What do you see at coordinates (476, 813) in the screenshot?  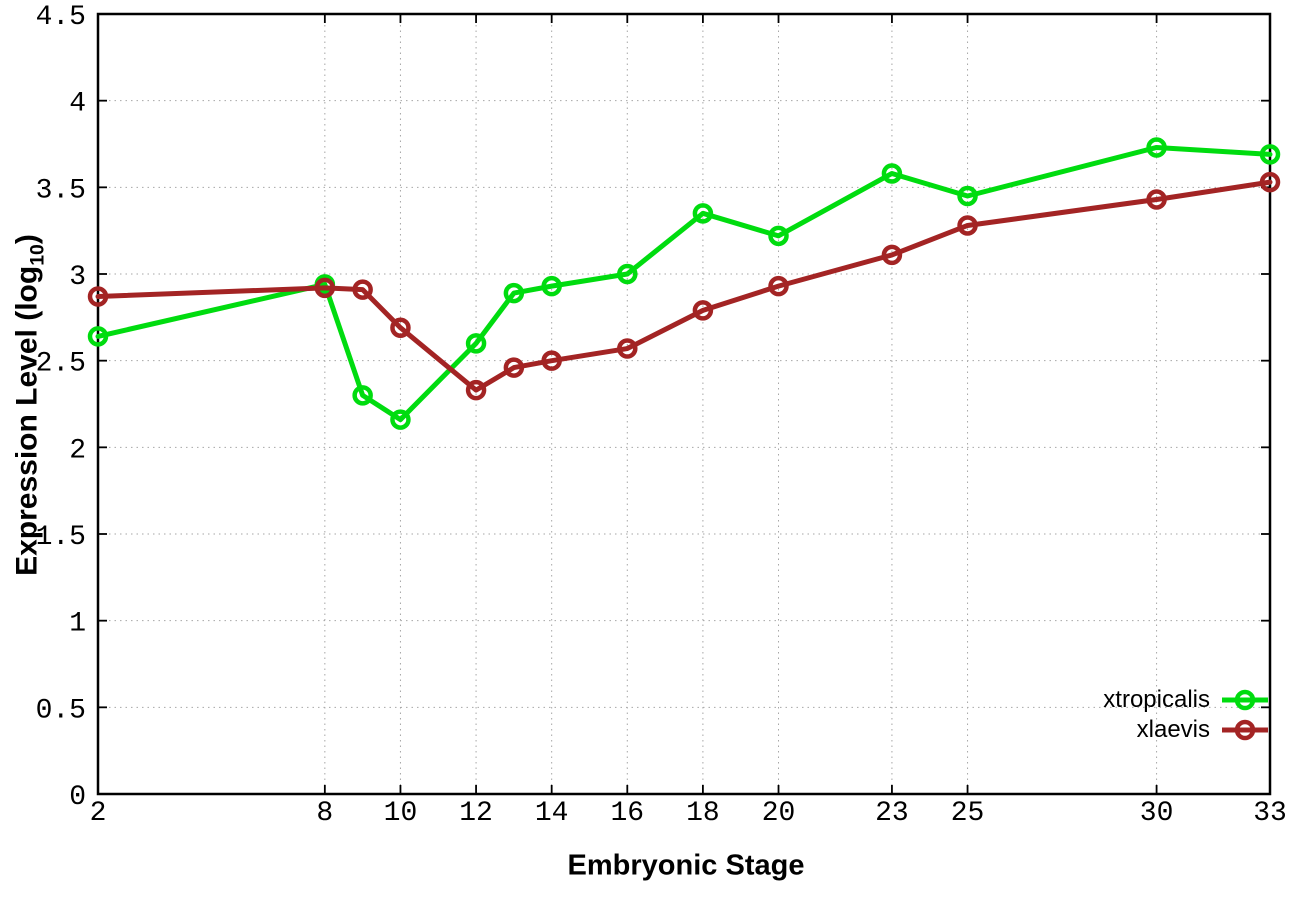 I see `x-tick-label: 12` at bounding box center [476, 813].